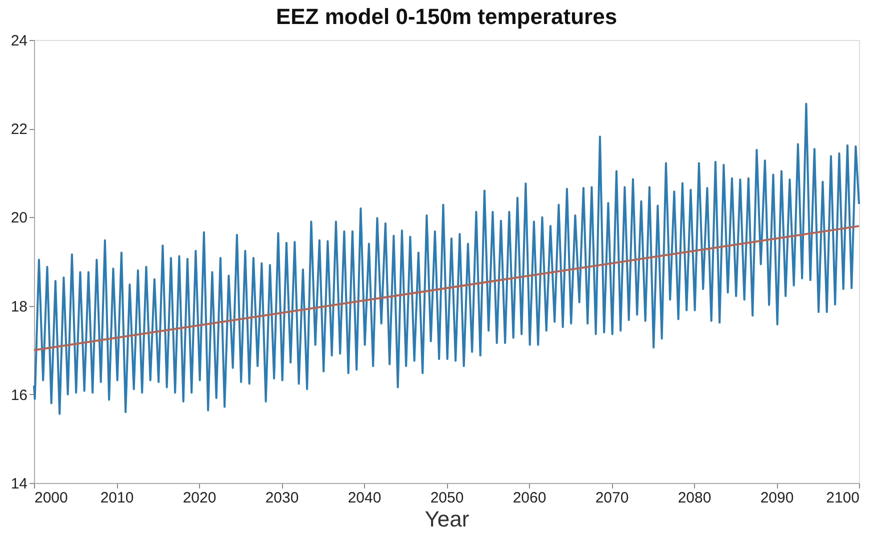 The height and width of the screenshot is (536, 884). What do you see at coordinates (843, 498) in the screenshot?
I see `x-tick-label: 2100` at bounding box center [843, 498].